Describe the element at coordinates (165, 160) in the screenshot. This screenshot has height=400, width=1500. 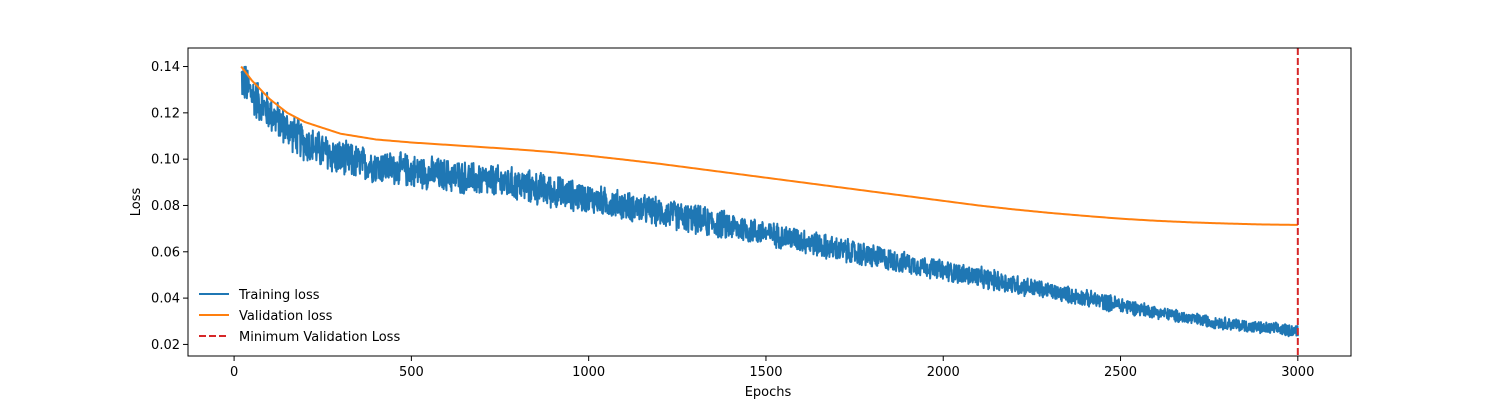
I see `y-tick-label: 0.10` at that location.